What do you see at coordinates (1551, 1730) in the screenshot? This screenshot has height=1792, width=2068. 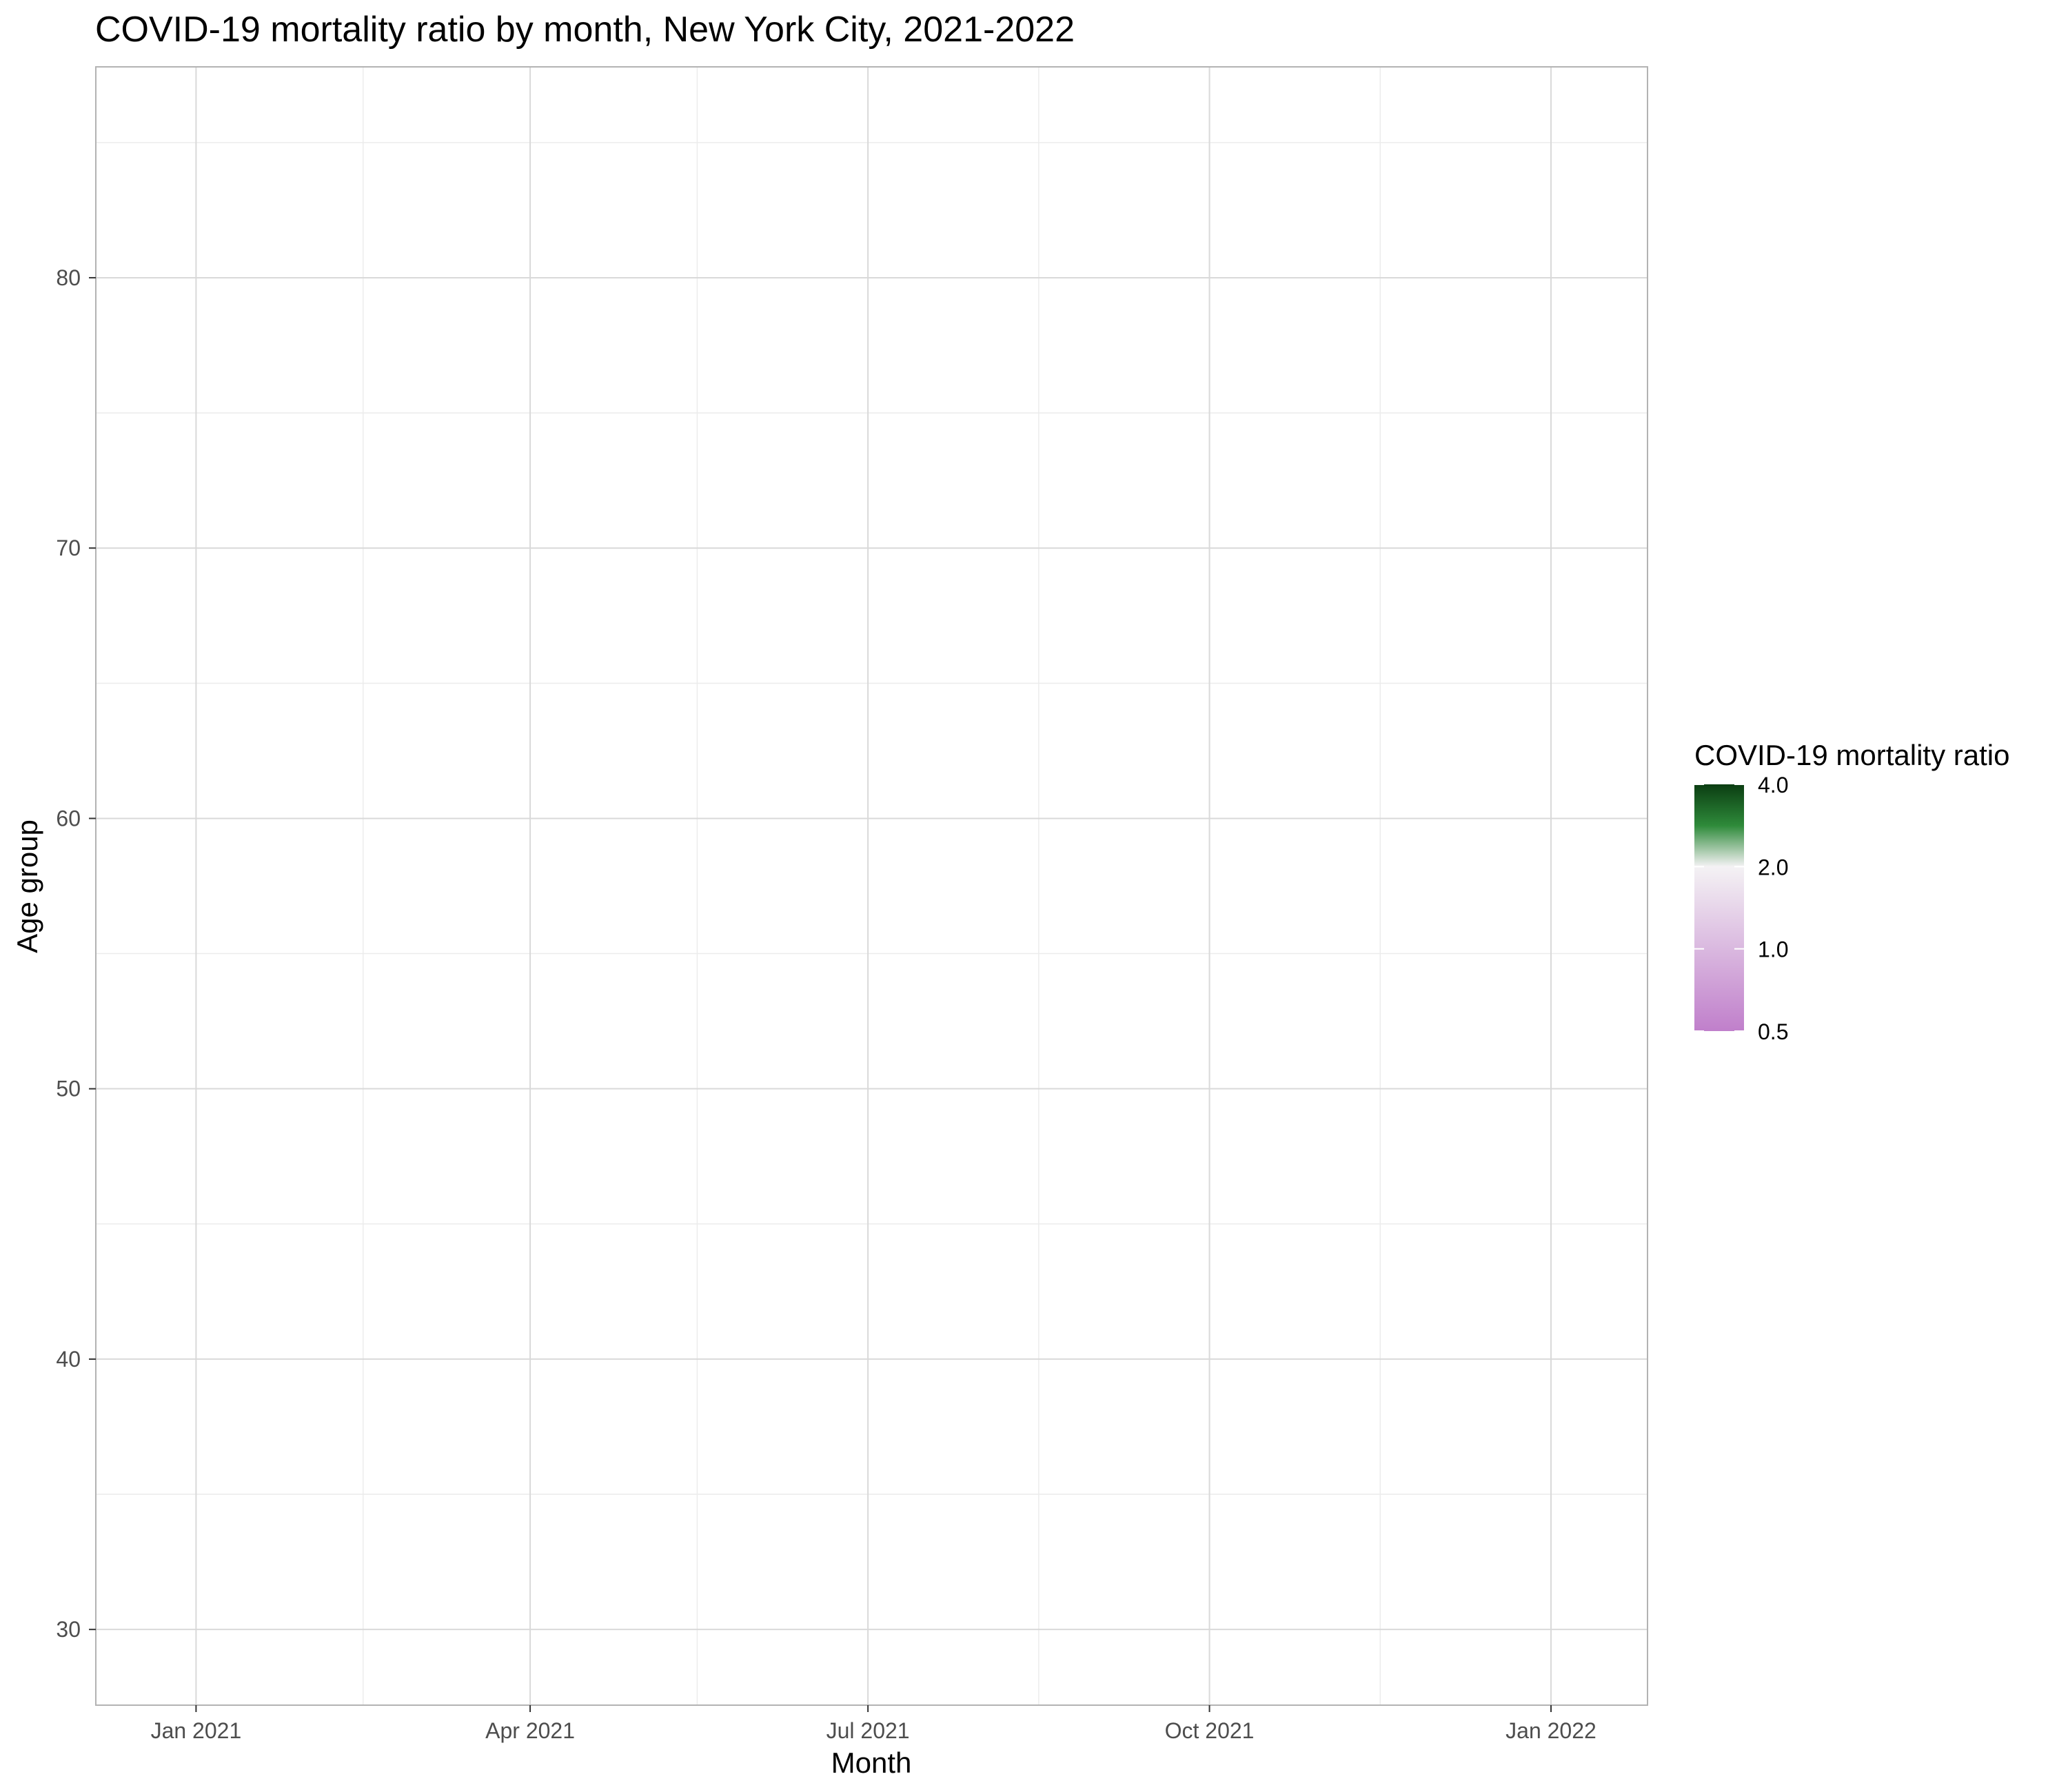 I see `x-tick-label: Jan 2022` at bounding box center [1551, 1730].